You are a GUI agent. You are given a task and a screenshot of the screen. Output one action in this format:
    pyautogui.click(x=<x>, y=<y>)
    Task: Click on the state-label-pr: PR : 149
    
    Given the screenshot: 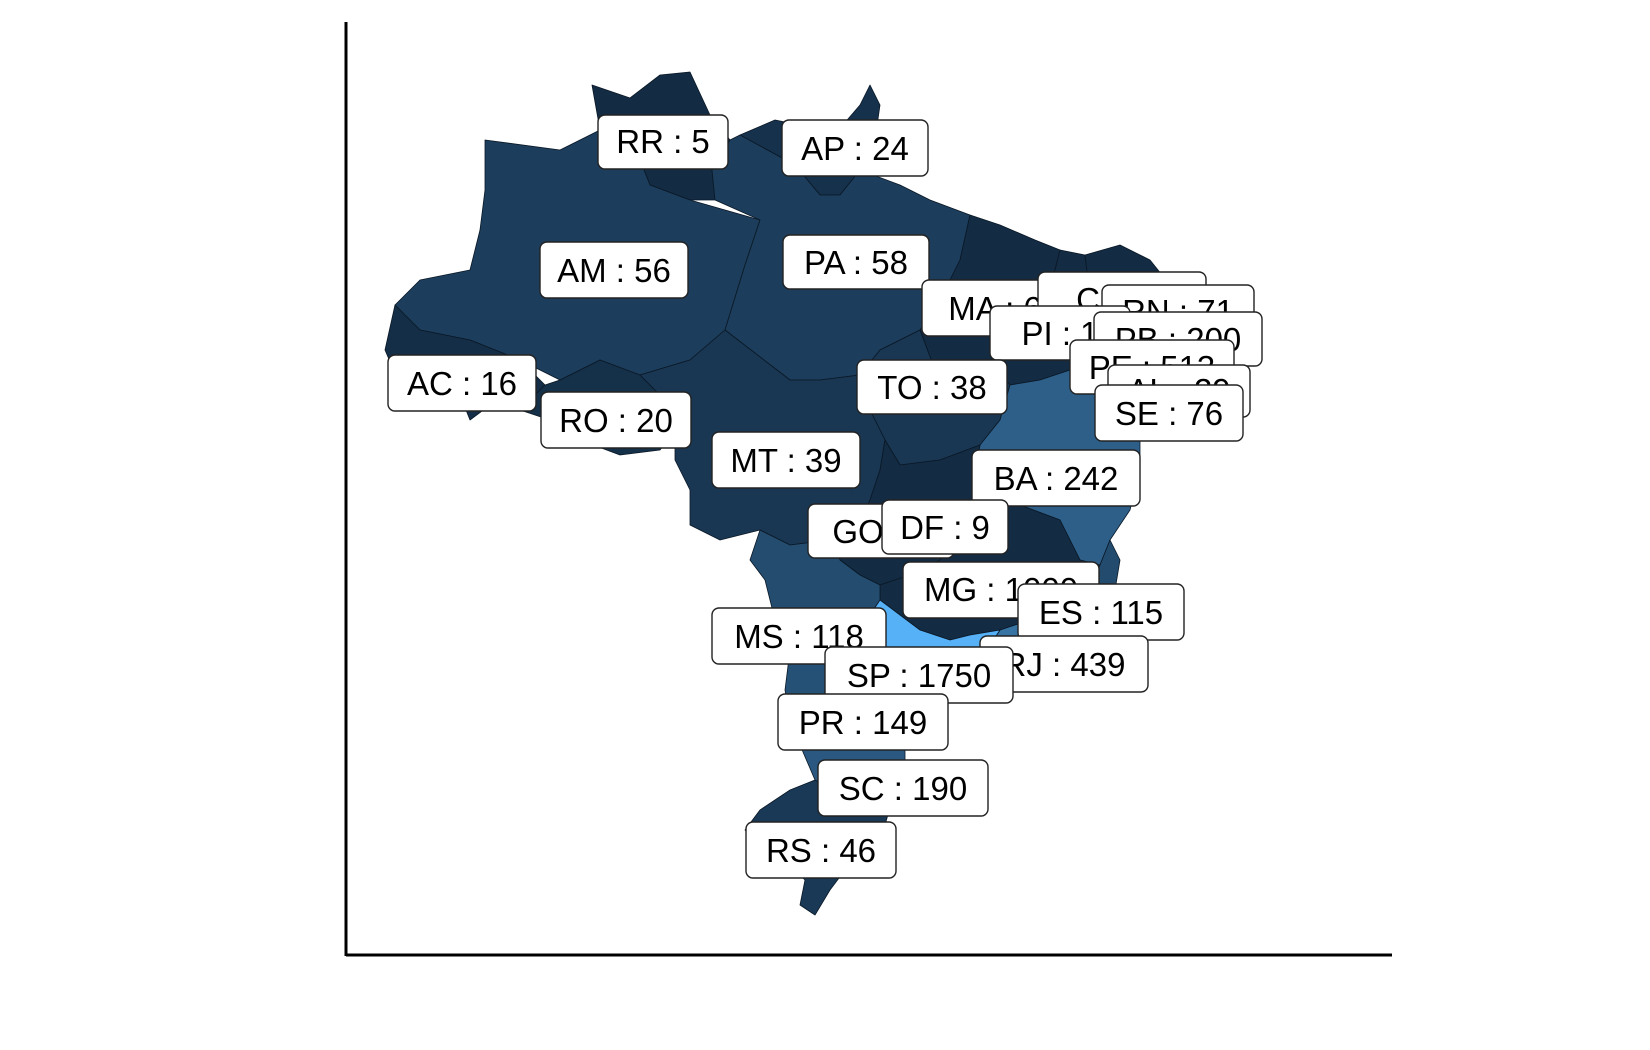 What is the action you would take?
    pyautogui.click(x=863, y=722)
    